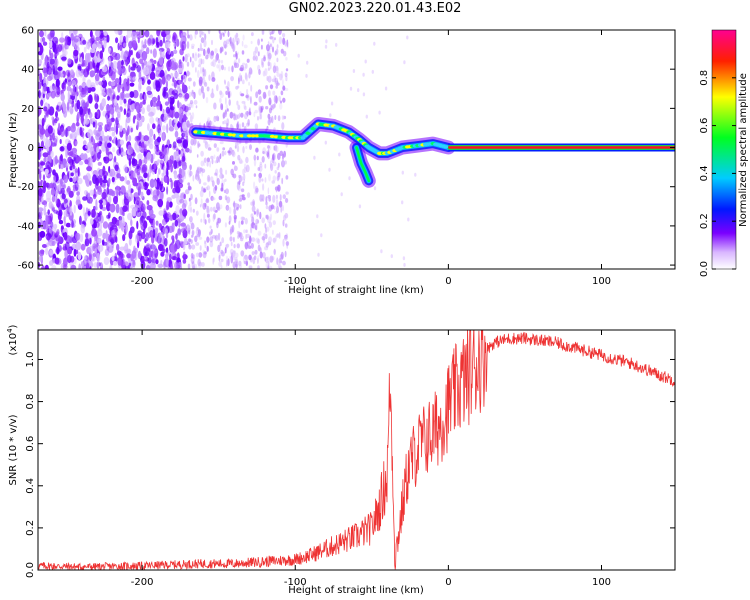 This screenshot has height=600, width=750. I want to click on top-y-axis-label: Frequency (Hz), so click(13, 150).